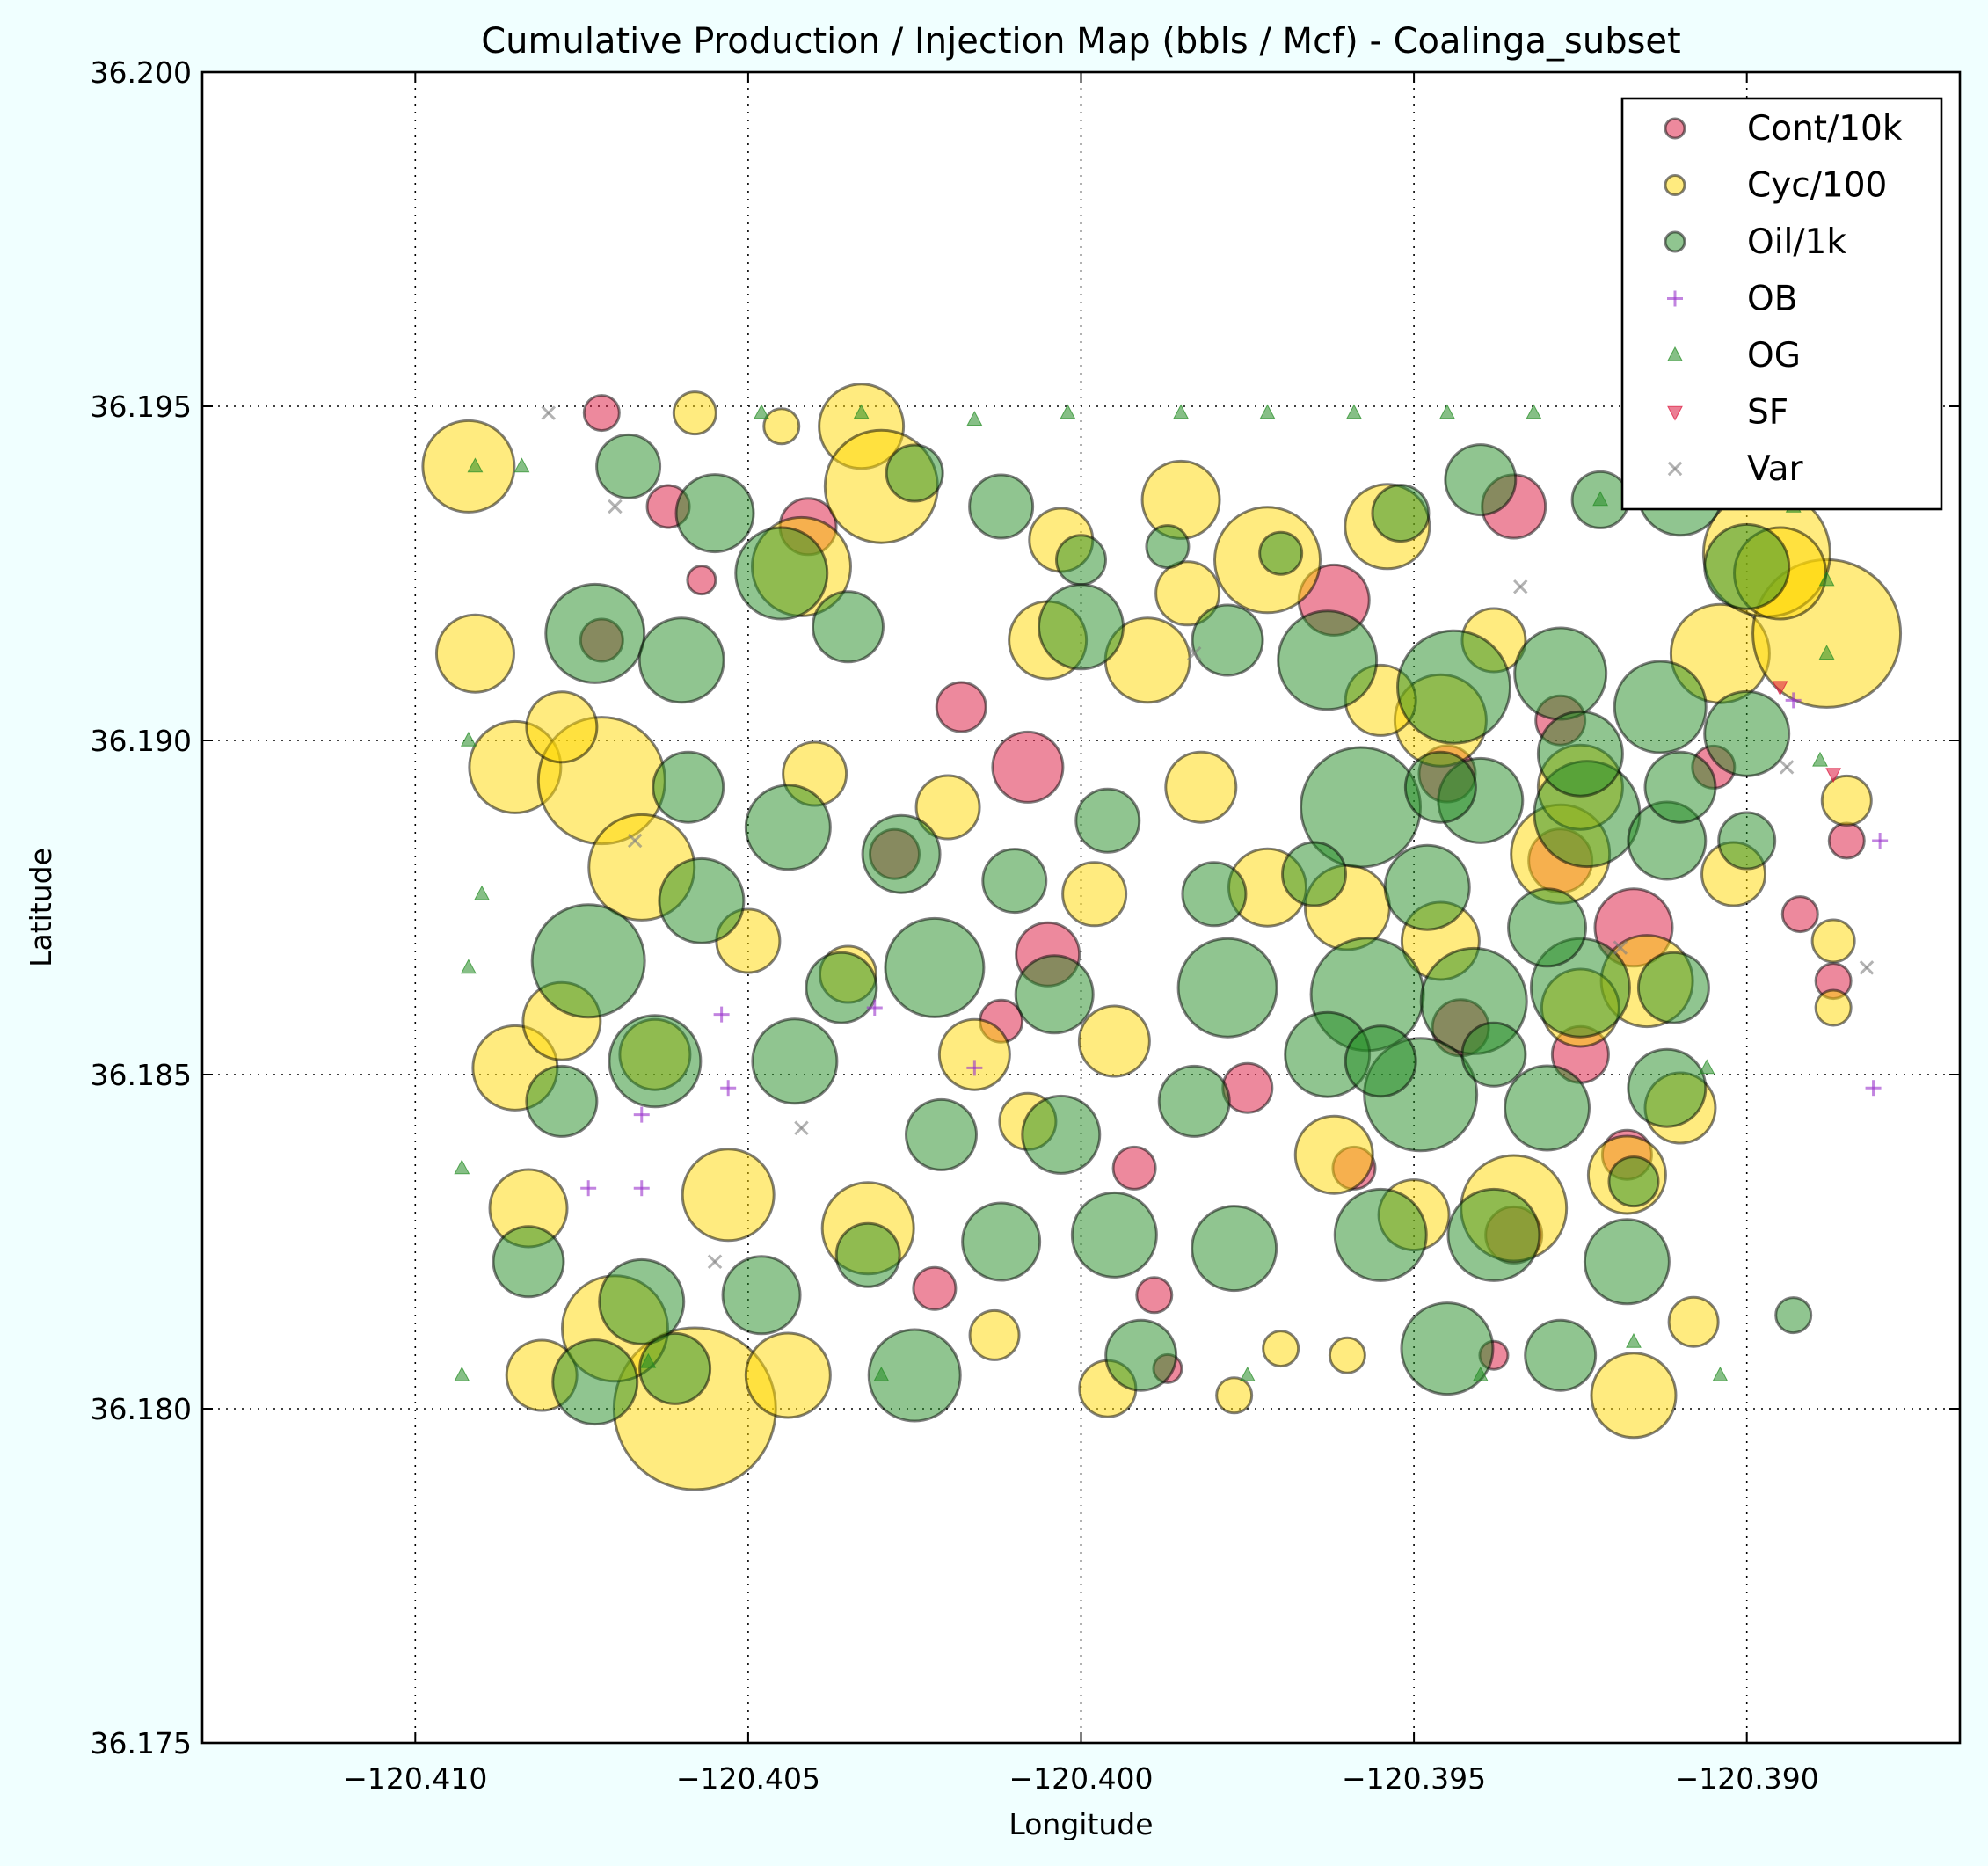 Image resolution: width=1988 pixels, height=1866 pixels. What do you see at coordinates (1081, 1779) in the screenshot?
I see `x-tick-label: −120.400` at bounding box center [1081, 1779].